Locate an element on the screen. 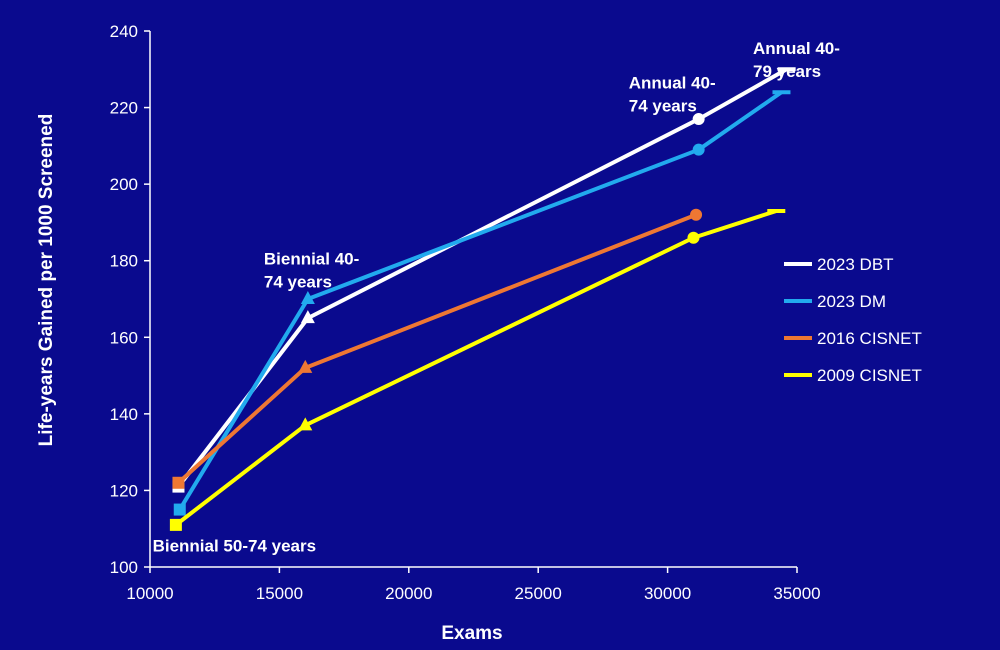 The height and width of the screenshot is (650, 1000). annotation-line: Biennial 50-74 years is located at coordinates (234, 546).